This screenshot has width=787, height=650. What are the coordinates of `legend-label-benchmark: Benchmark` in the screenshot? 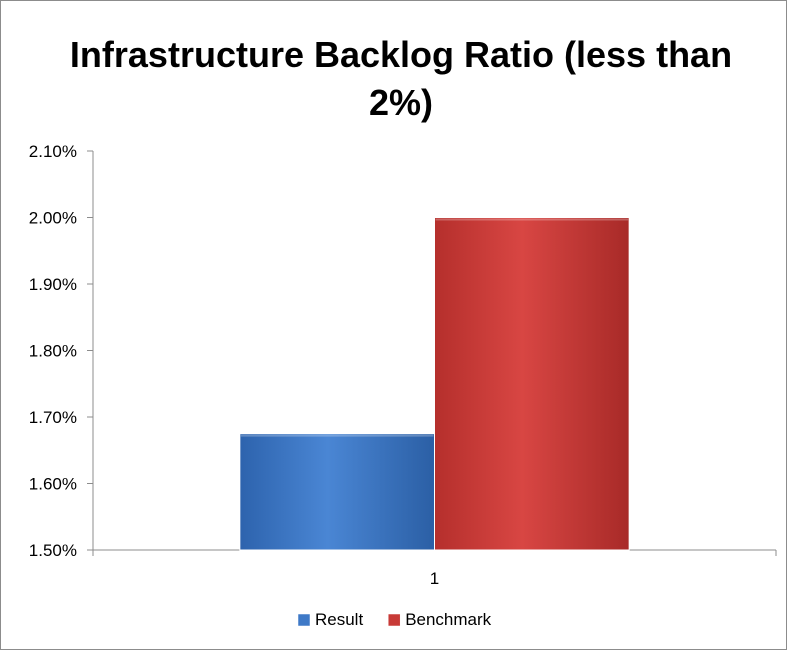 It's located at (448, 619).